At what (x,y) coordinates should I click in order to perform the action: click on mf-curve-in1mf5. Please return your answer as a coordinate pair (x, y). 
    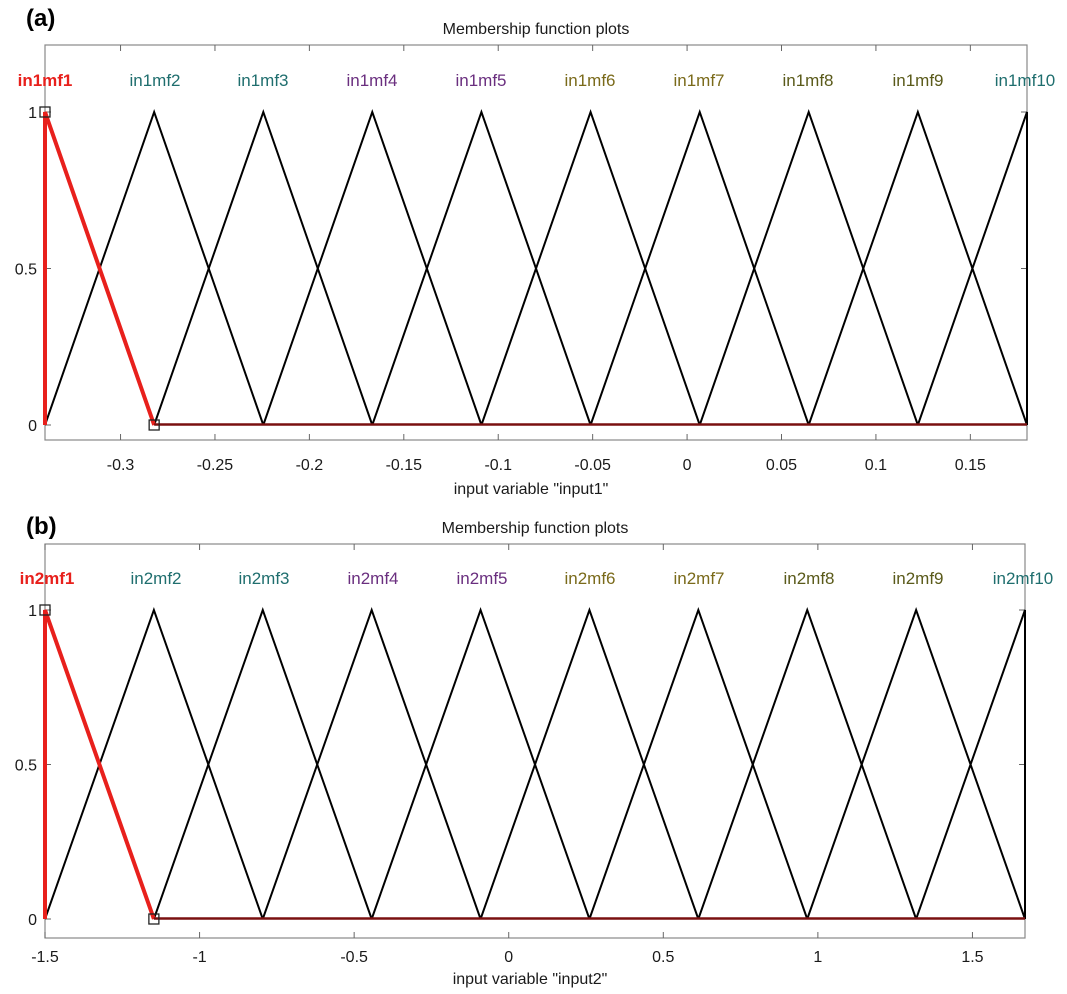
    Looking at the image, I should click on (481, 267).